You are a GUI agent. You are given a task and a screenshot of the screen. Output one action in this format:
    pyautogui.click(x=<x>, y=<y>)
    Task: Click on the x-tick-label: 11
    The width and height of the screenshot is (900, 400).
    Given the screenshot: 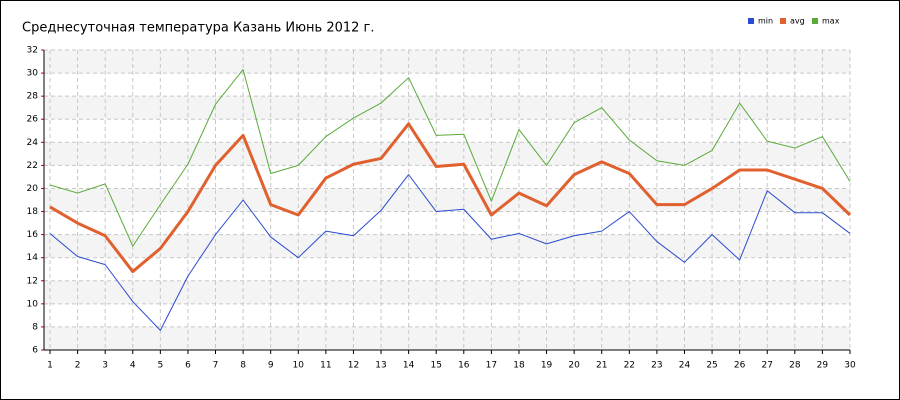 What is the action you would take?
    pyautogui.click(x=325, y=366)
    